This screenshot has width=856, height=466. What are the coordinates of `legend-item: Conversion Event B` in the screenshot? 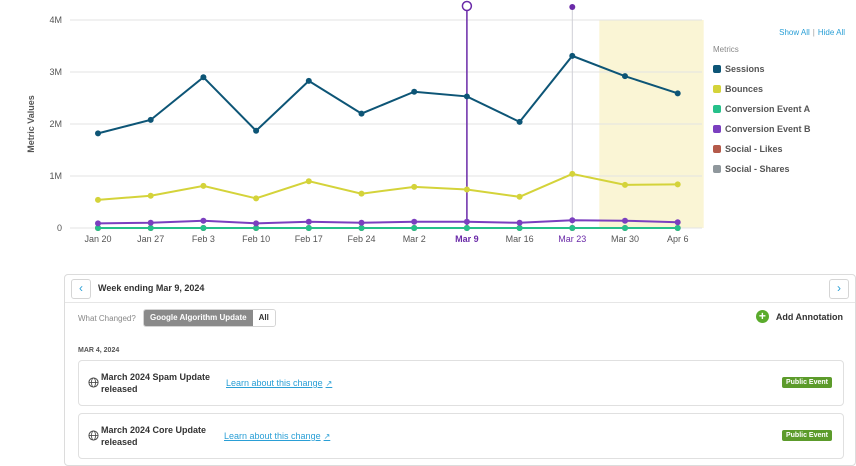 It's located at (782, 128).